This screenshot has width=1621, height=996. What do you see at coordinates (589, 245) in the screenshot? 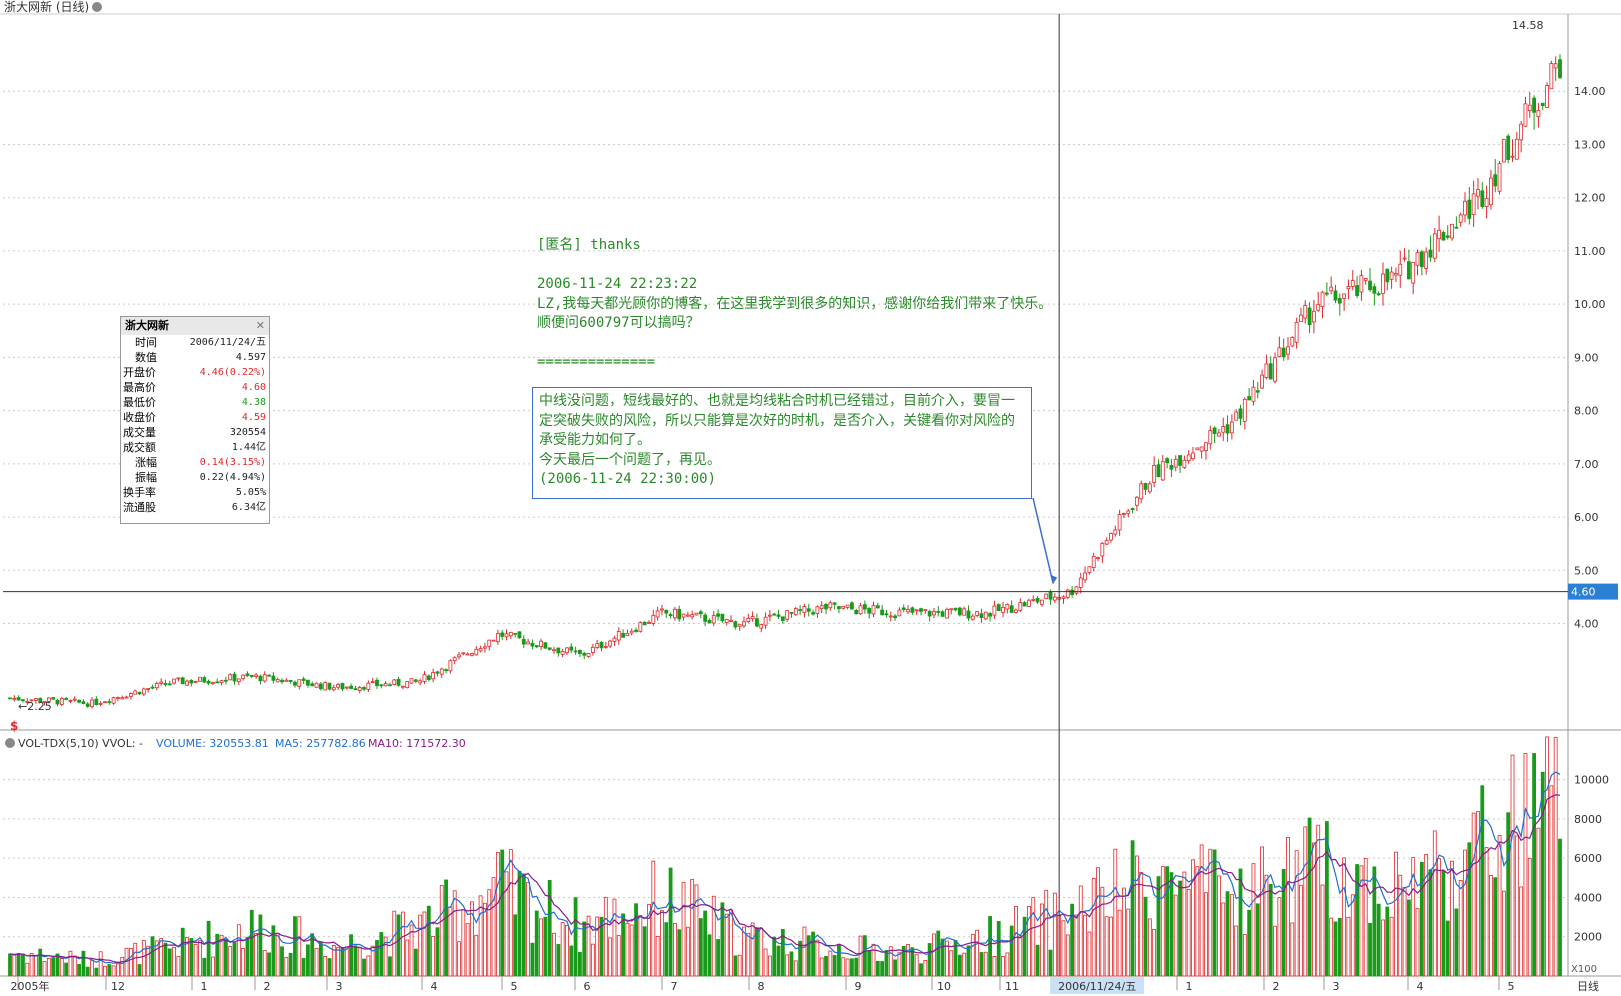
I see `comment-author: [匿名] thanks` at bounding box center [589, 245].